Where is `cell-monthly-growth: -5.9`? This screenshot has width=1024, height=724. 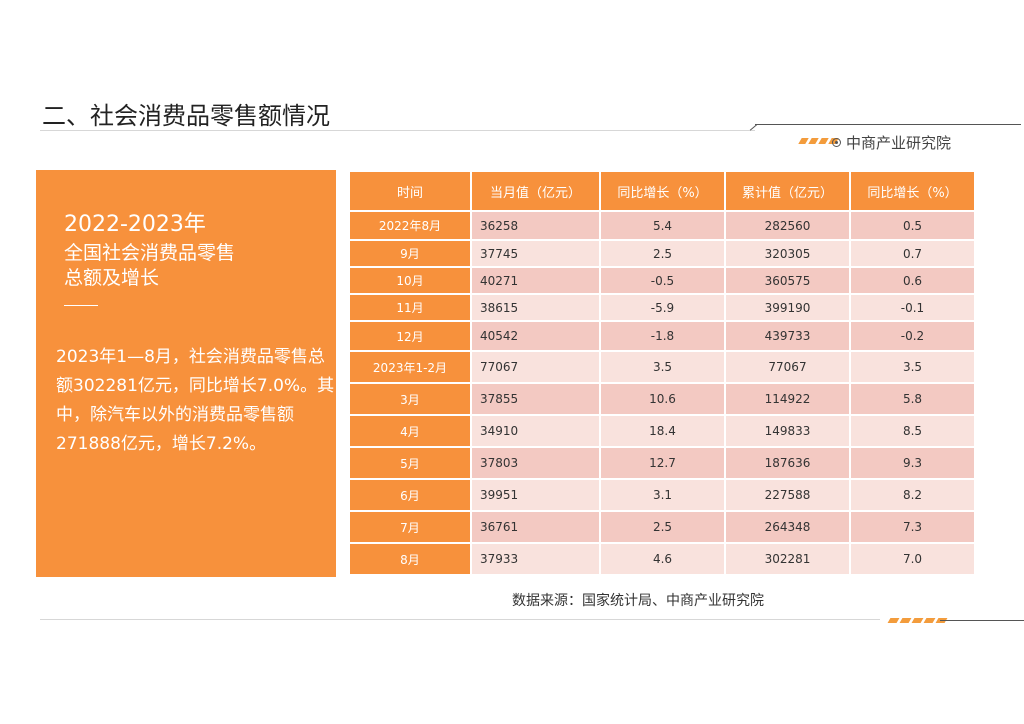 cell-monthly-growth: -5.9 is located at coordinates (662, 307).